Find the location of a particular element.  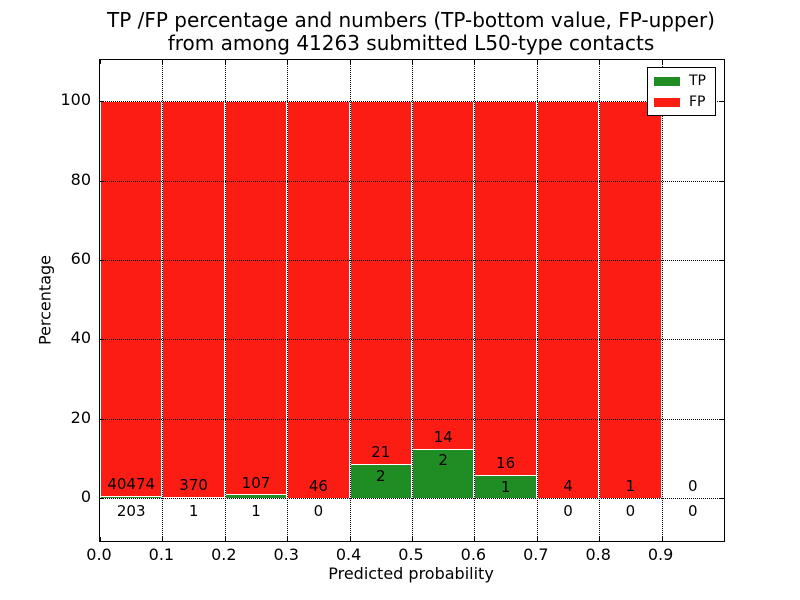

y-tick-label: 60 is located at coordinates (80, 259).